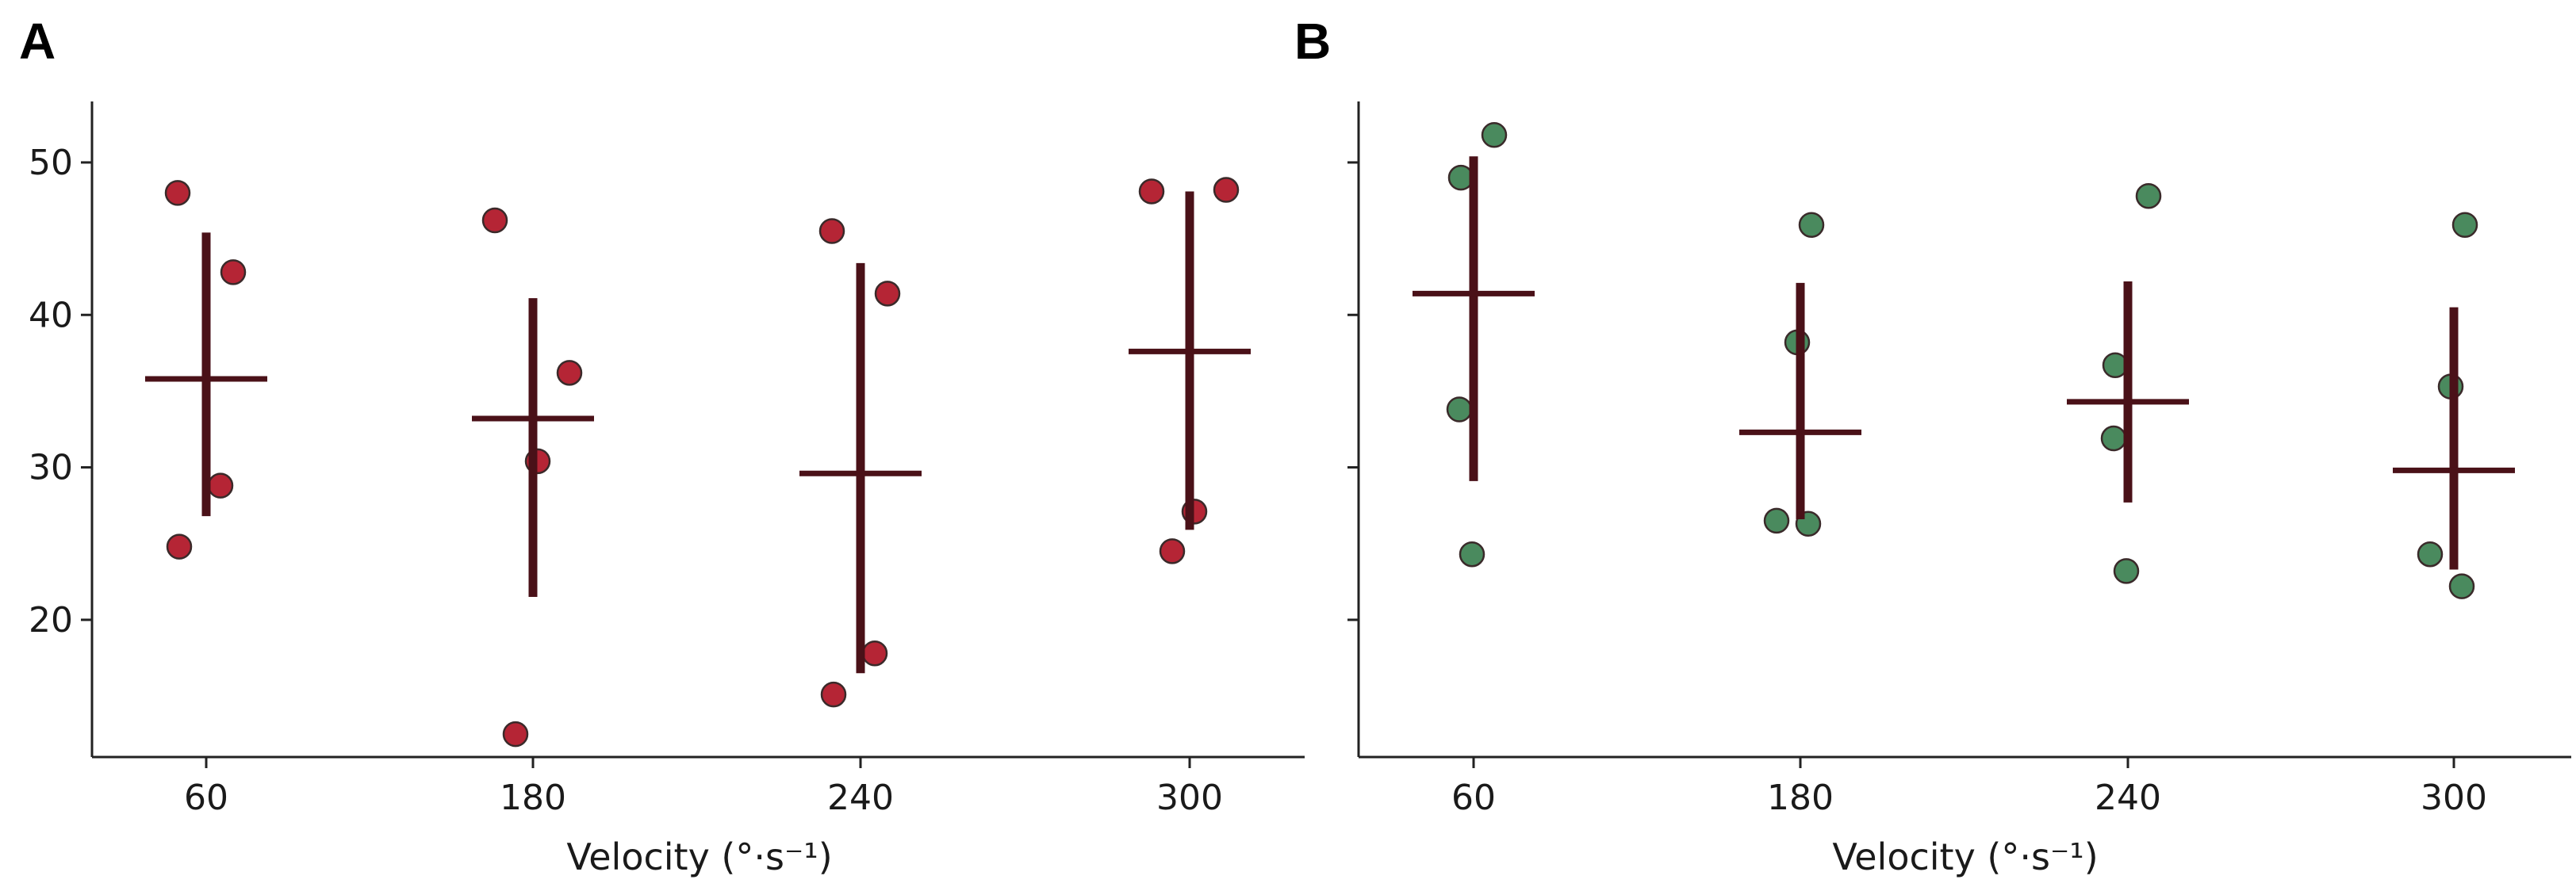 Image resolution: width=2576 pixels, height=891 pixels. I want to click on panel-b-x-tick-label: 240, so click(2128, 798).